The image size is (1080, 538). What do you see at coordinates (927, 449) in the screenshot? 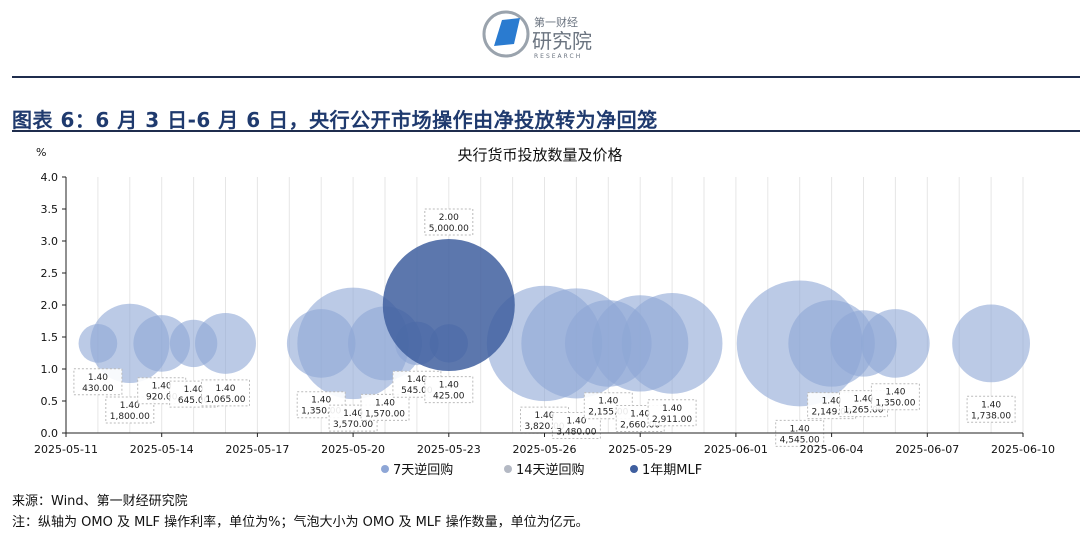
I see `x-tick-label: 2025-06-07` at bounding box center [927, 449].